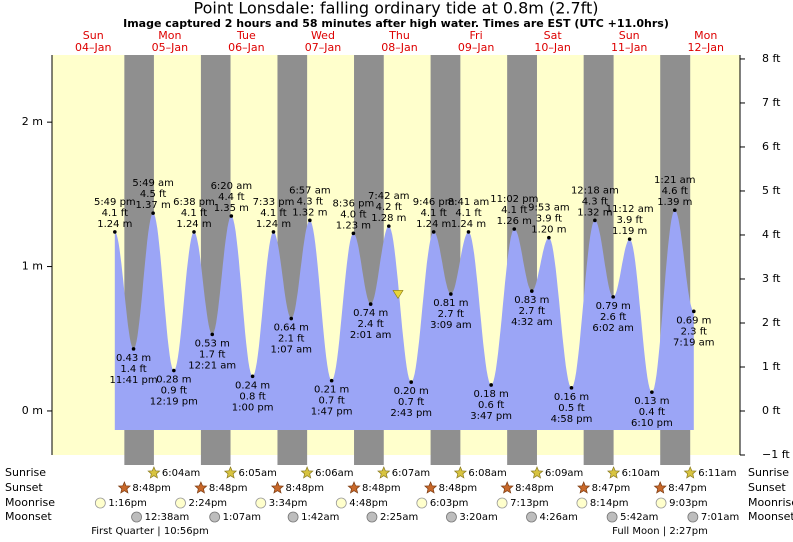 Image resolution: width=793 pixels, height=542 pixels. Describe the element at coordinates (181, 473) in the screenshot. I see `row-time: 6:04am` at that location.